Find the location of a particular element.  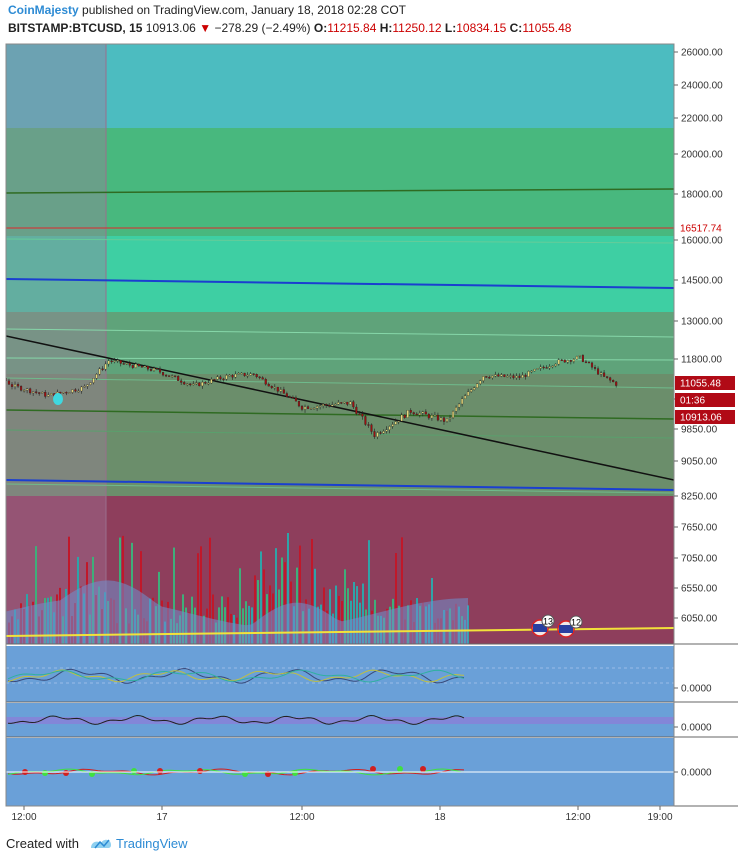

y-tick-label: 18000.00 is located at coordinates (702, 195).